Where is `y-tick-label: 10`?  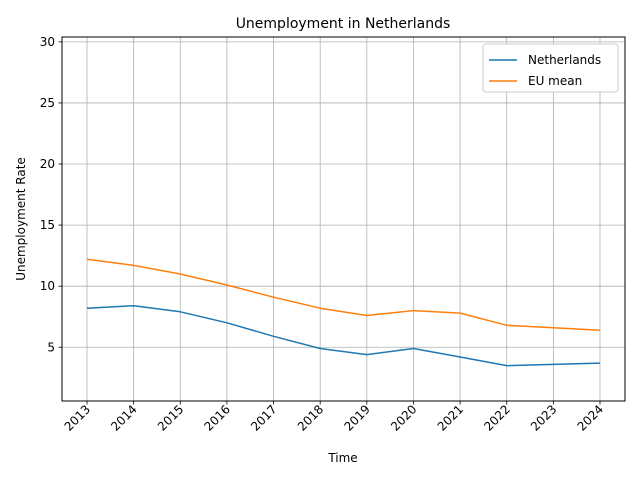
y-tick-label: 10 is located at coordinates (47, 286).